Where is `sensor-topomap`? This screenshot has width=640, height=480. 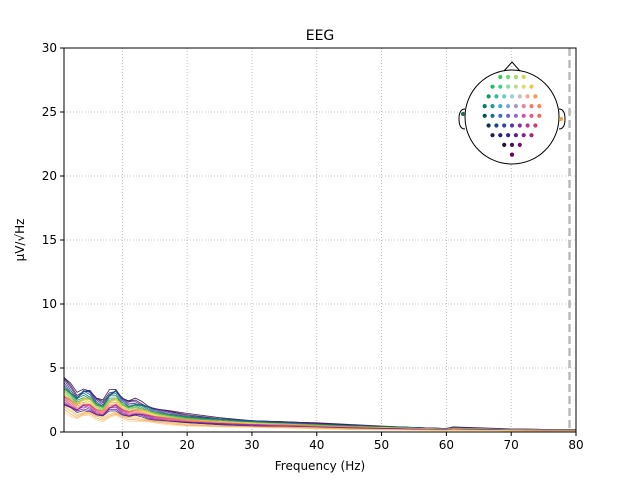
sensor-topomap is located at coordinates (512, 113).